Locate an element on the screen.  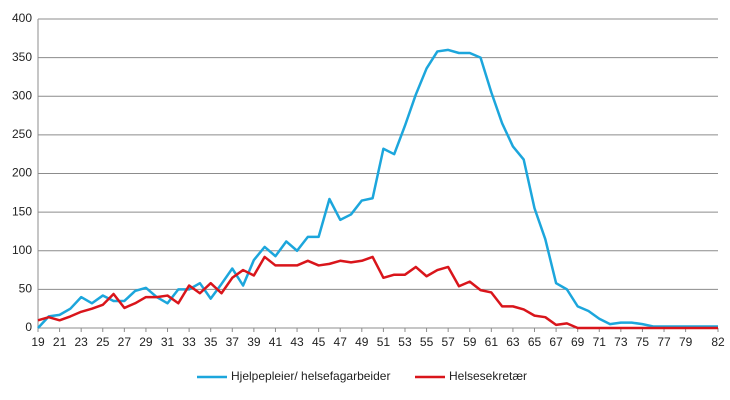
legend-label: Hjelpepleier/ helsefagarbeider is located at coordinates (310, 376).